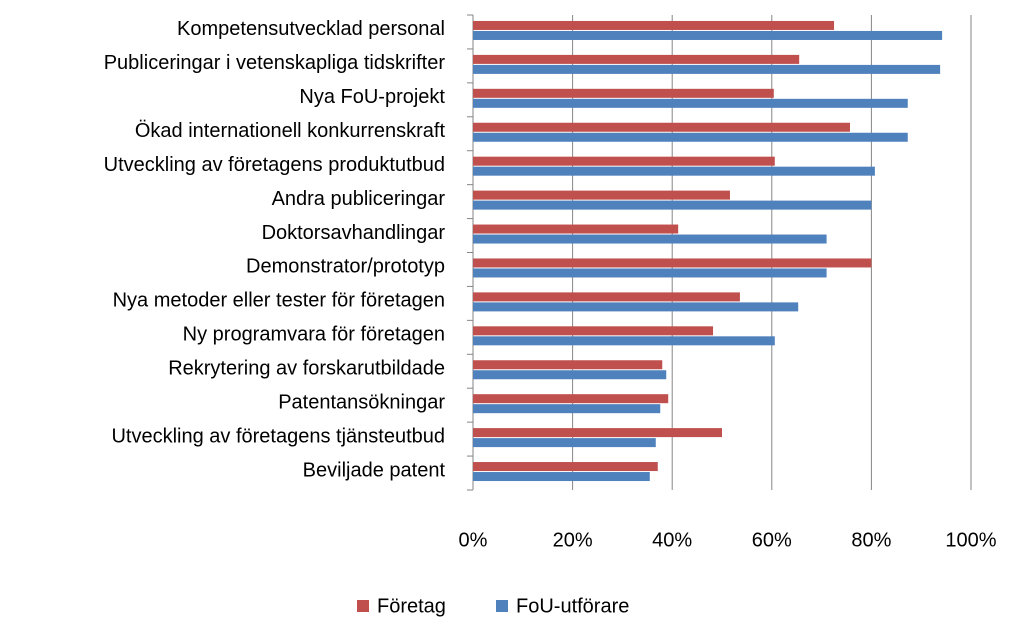 This screenshot has height=619, width=1009. Describe the element at coordinates (772, 540) in the screenshot. I see `x-tick-label: 60%` at that location.